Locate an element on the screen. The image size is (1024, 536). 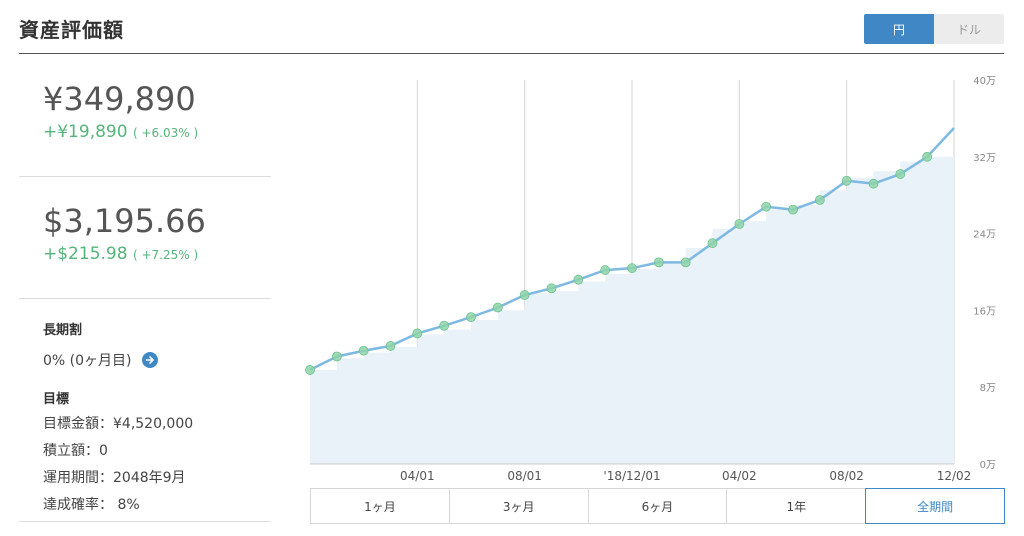
yen-gain-amount: +¥19,890 is located at coordinates (85, 132).